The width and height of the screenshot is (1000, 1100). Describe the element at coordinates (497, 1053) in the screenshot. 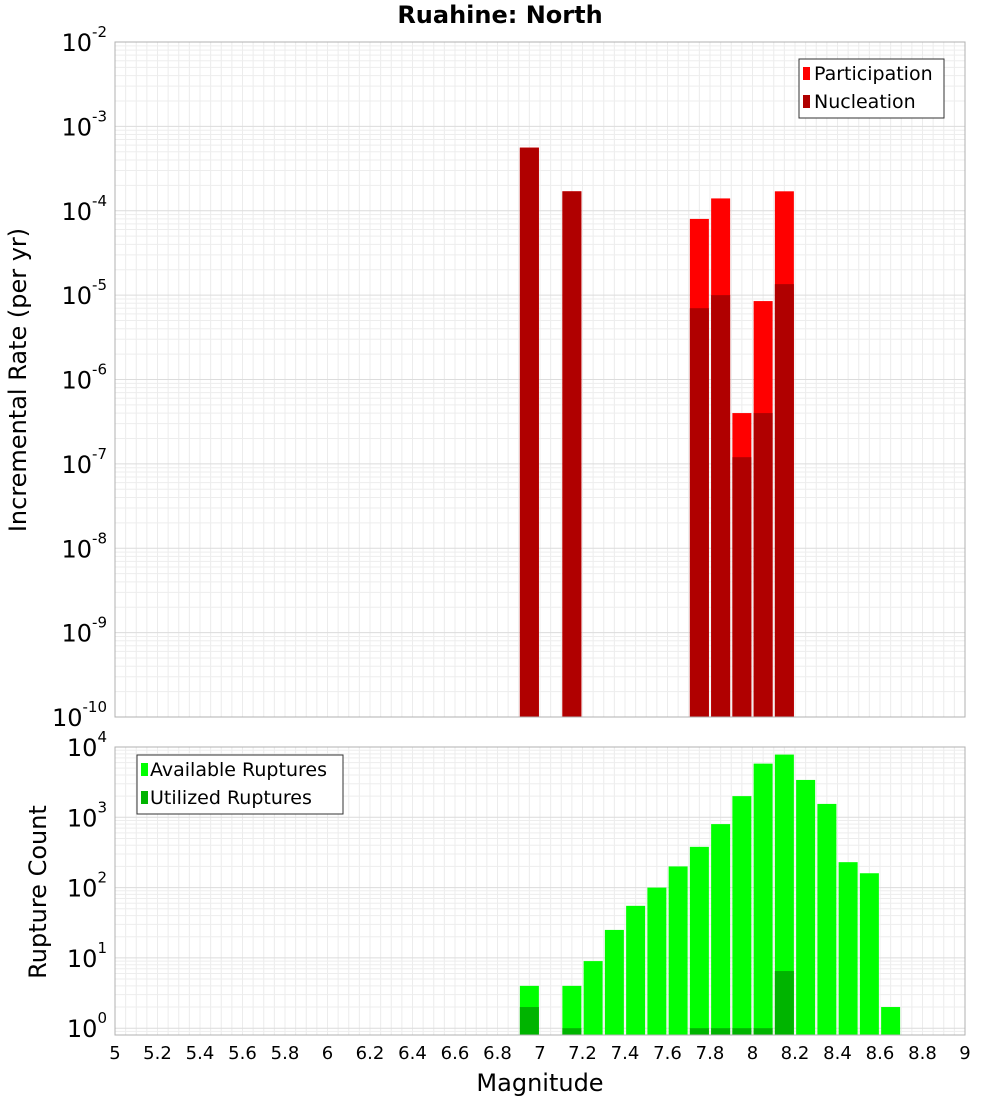

I see `x-tick-label: 6.8` at that location.